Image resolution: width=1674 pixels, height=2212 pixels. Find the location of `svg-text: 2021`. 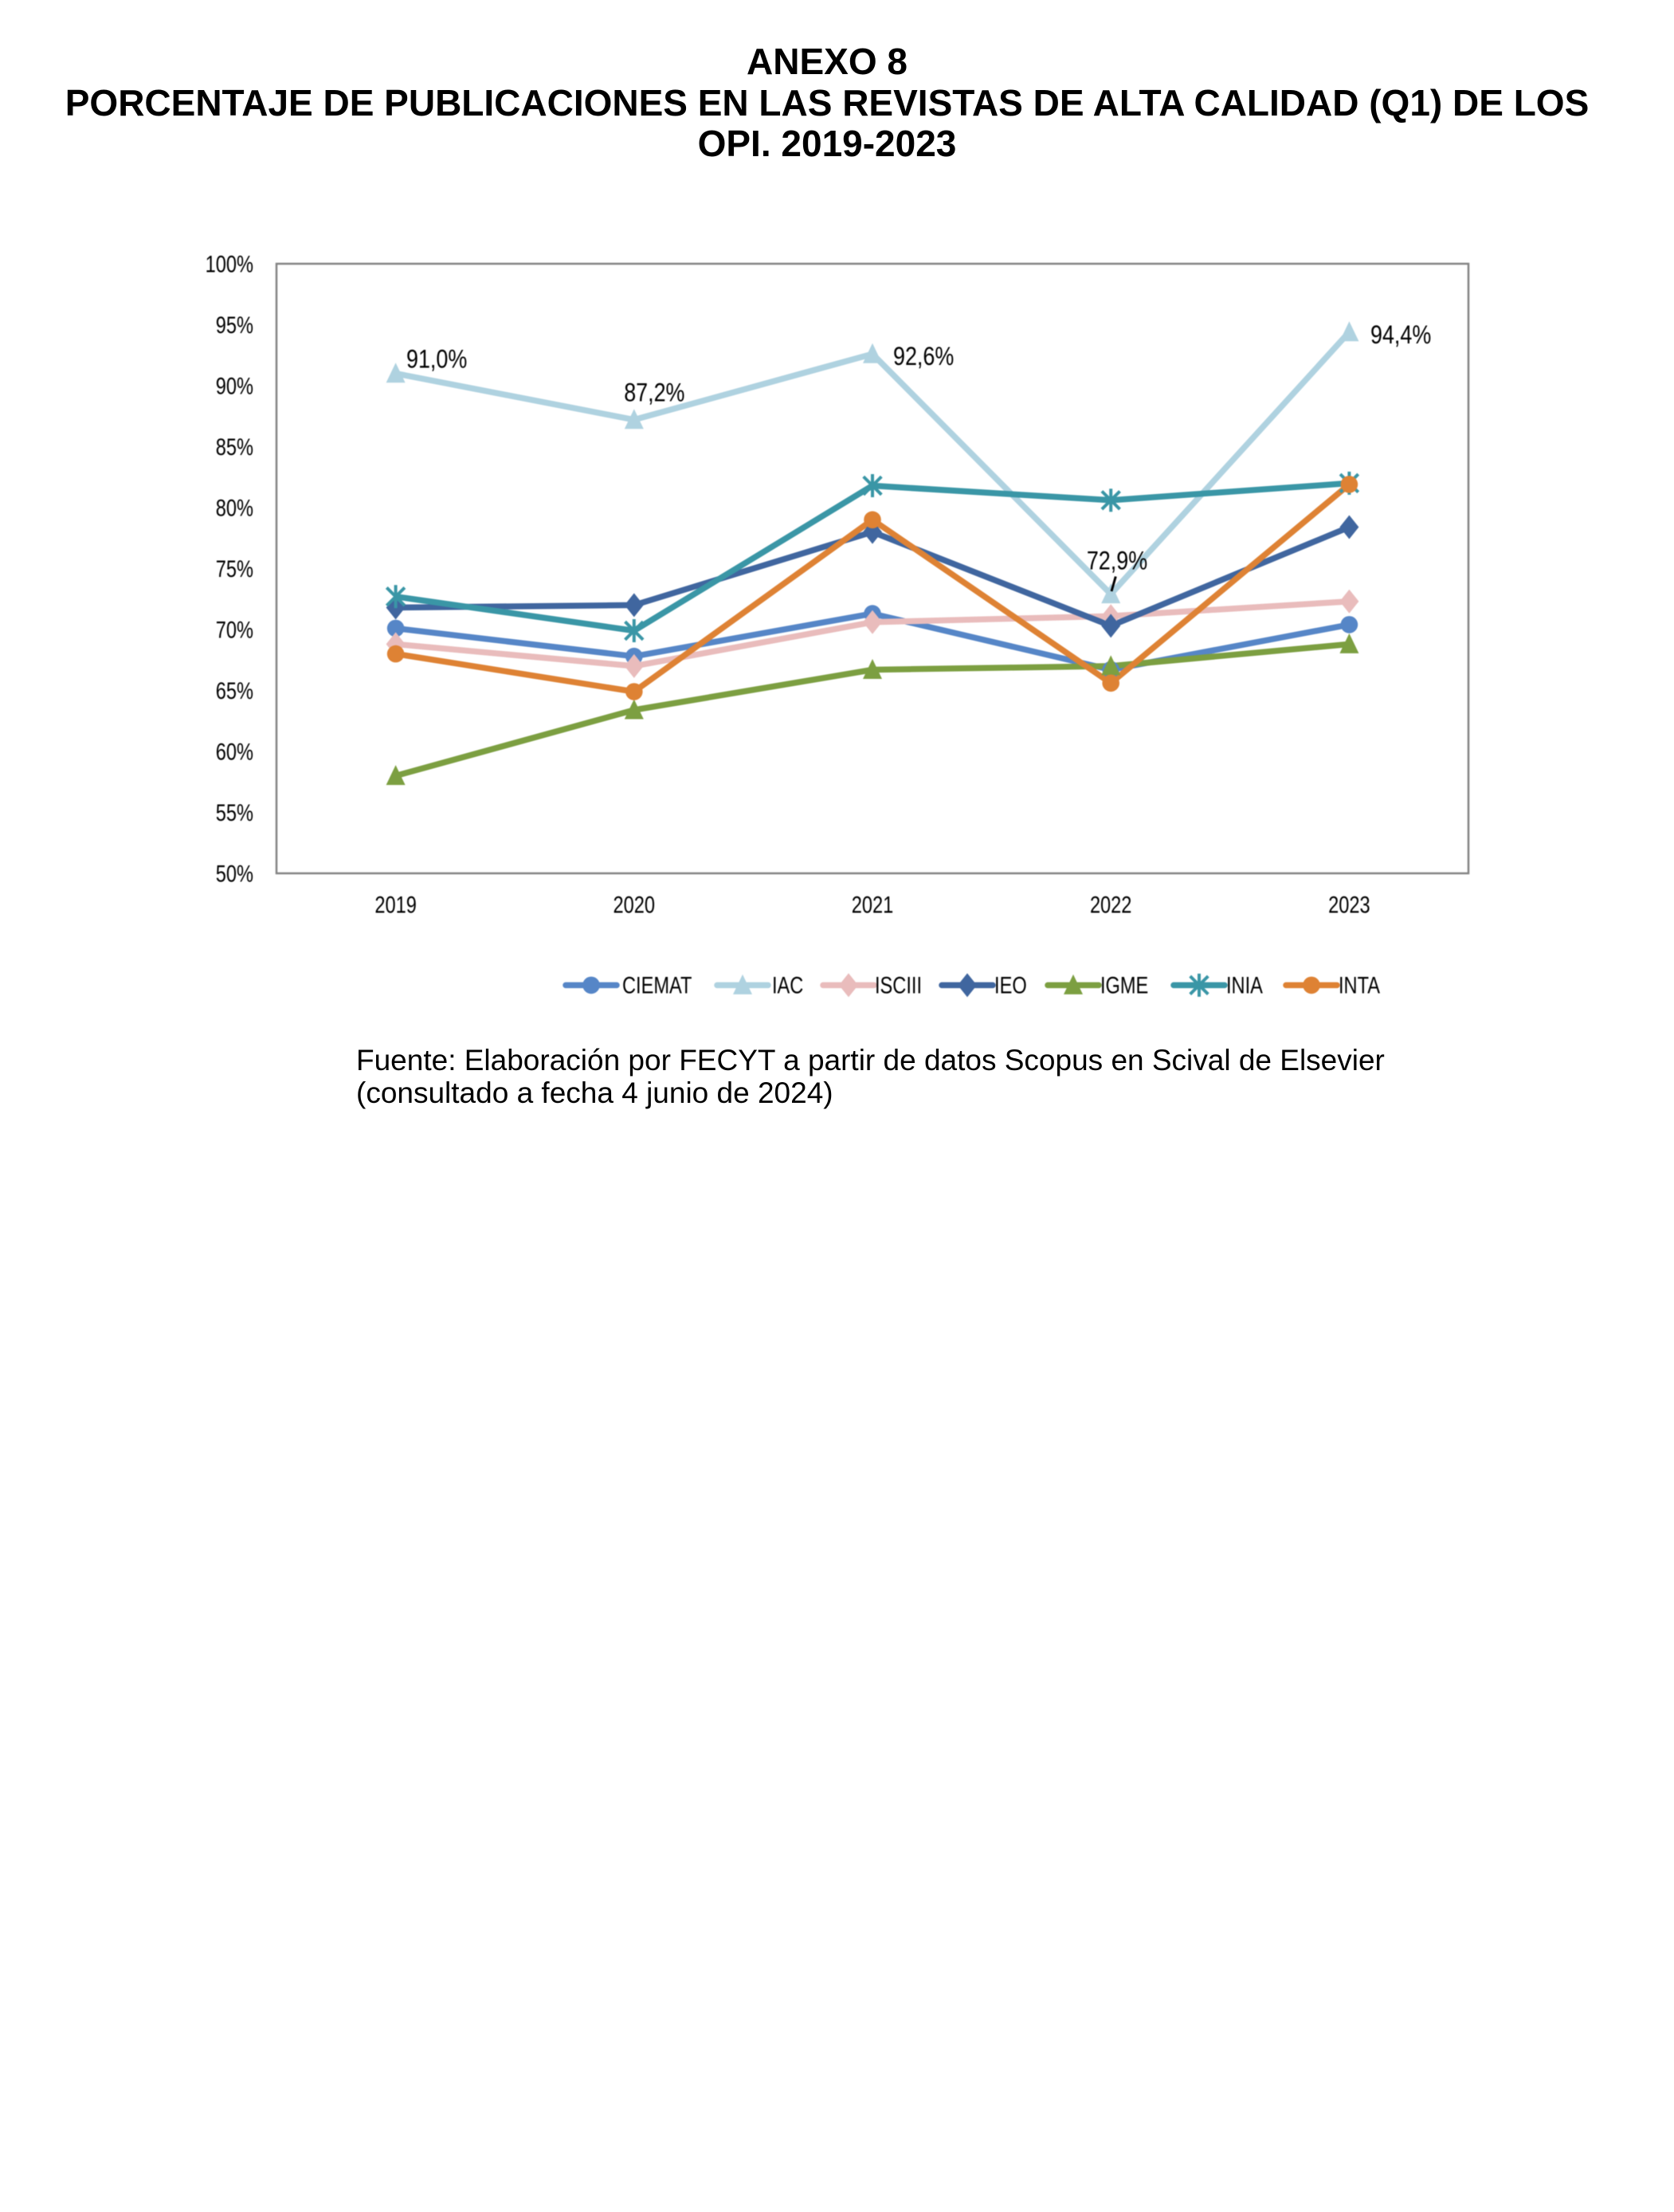

svg-text: 2021 is located at coordinates (873, 905).